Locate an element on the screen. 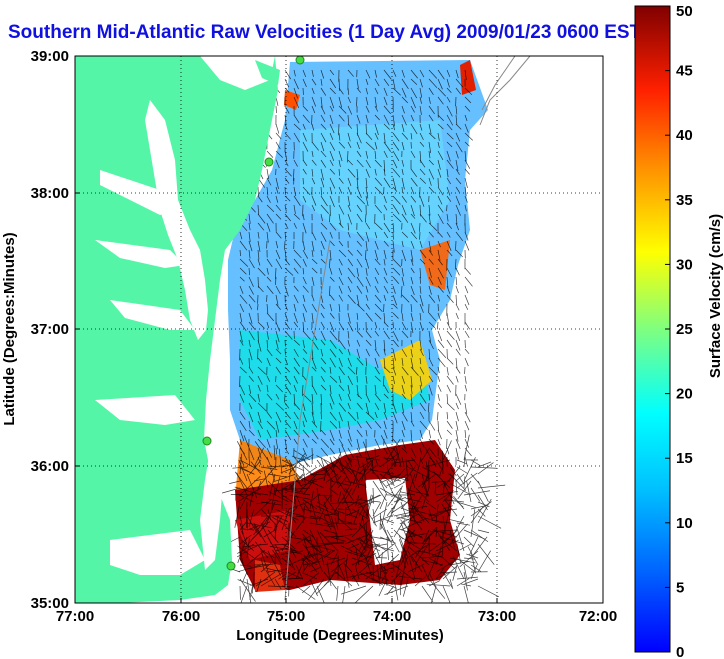 The width and height of the screenshot is (724, 659). y-tick-label: 38:00 is located at coordinates (50, 193).